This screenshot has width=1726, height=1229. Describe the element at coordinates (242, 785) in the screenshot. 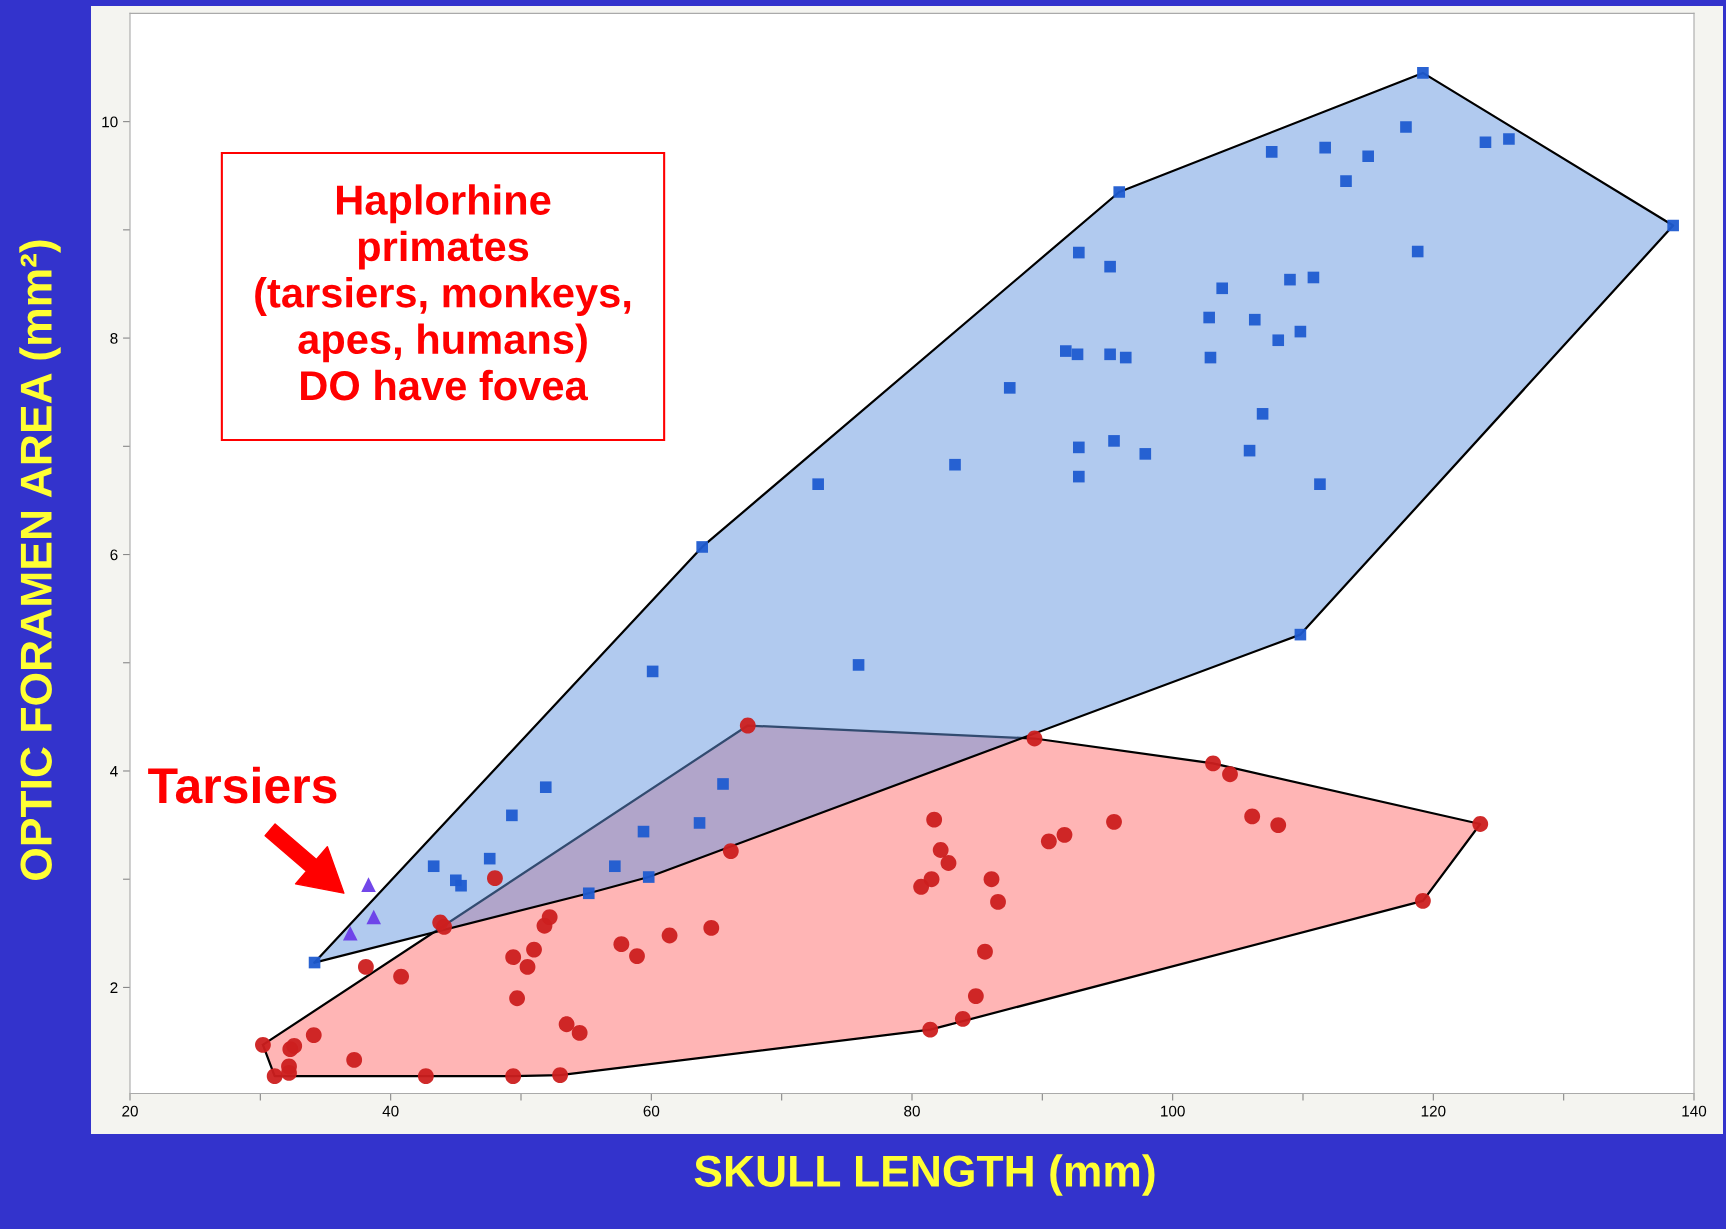

I see `annotation: Tarsiers` at that location.